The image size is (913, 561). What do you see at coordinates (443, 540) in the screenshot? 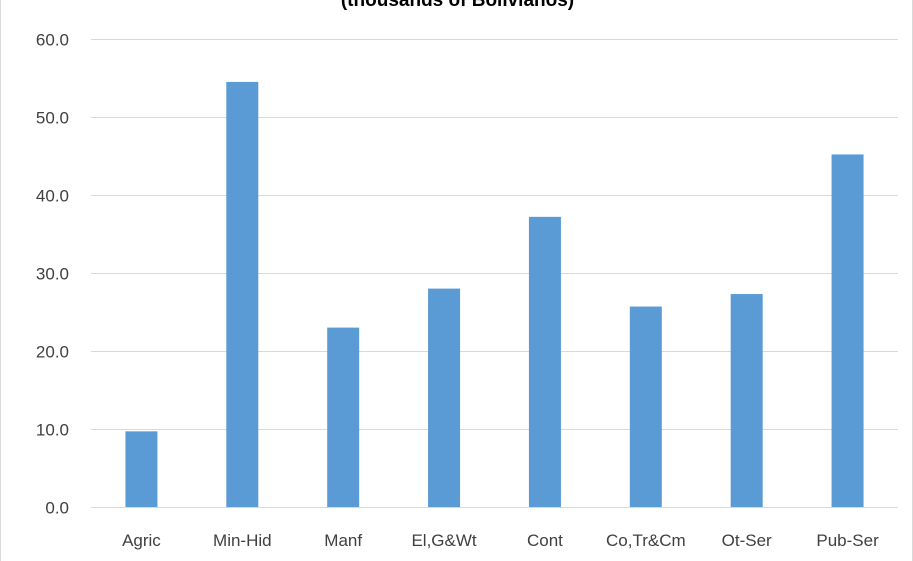
I see `x-tick-label: El,G&Wt` at bounding box center [443, 540].